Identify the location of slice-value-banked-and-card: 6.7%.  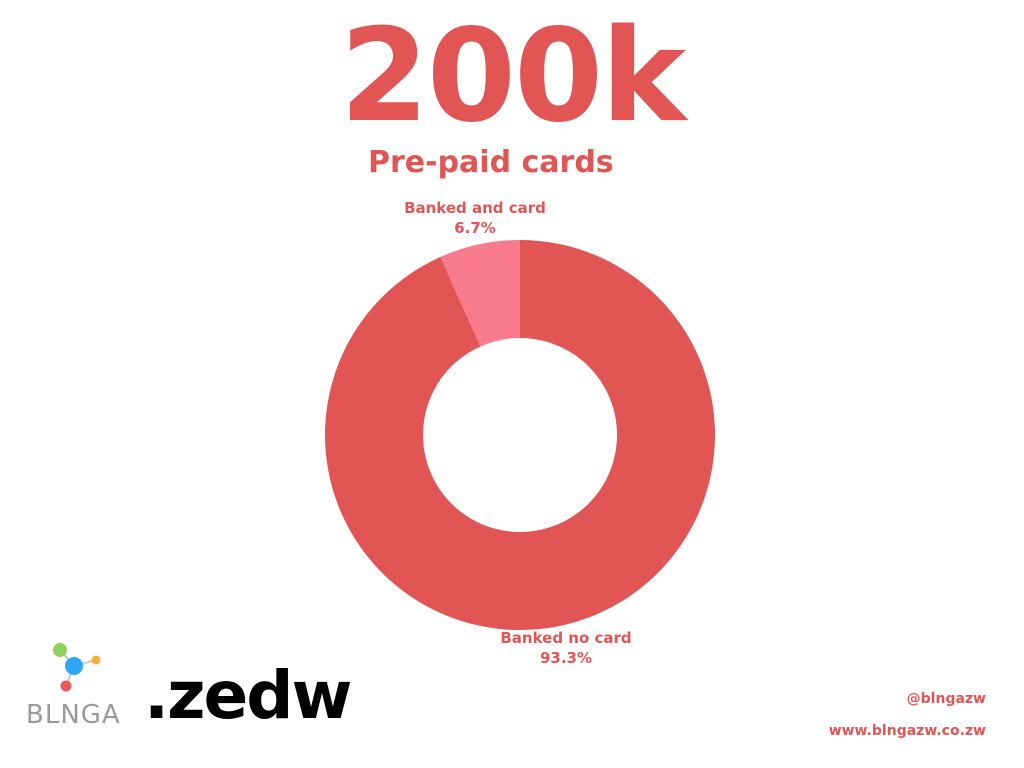
(475, 228).